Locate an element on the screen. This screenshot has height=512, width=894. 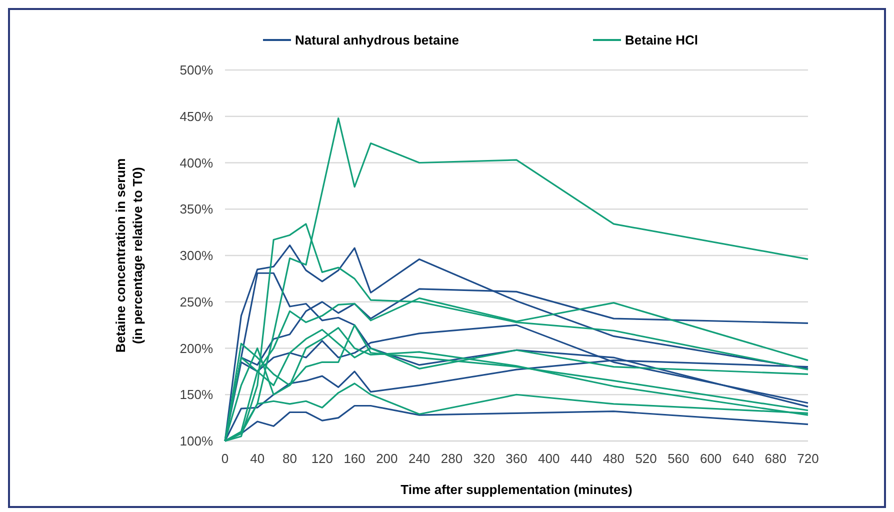
x-tick-label: 360 is located at coordinates (517, 458).